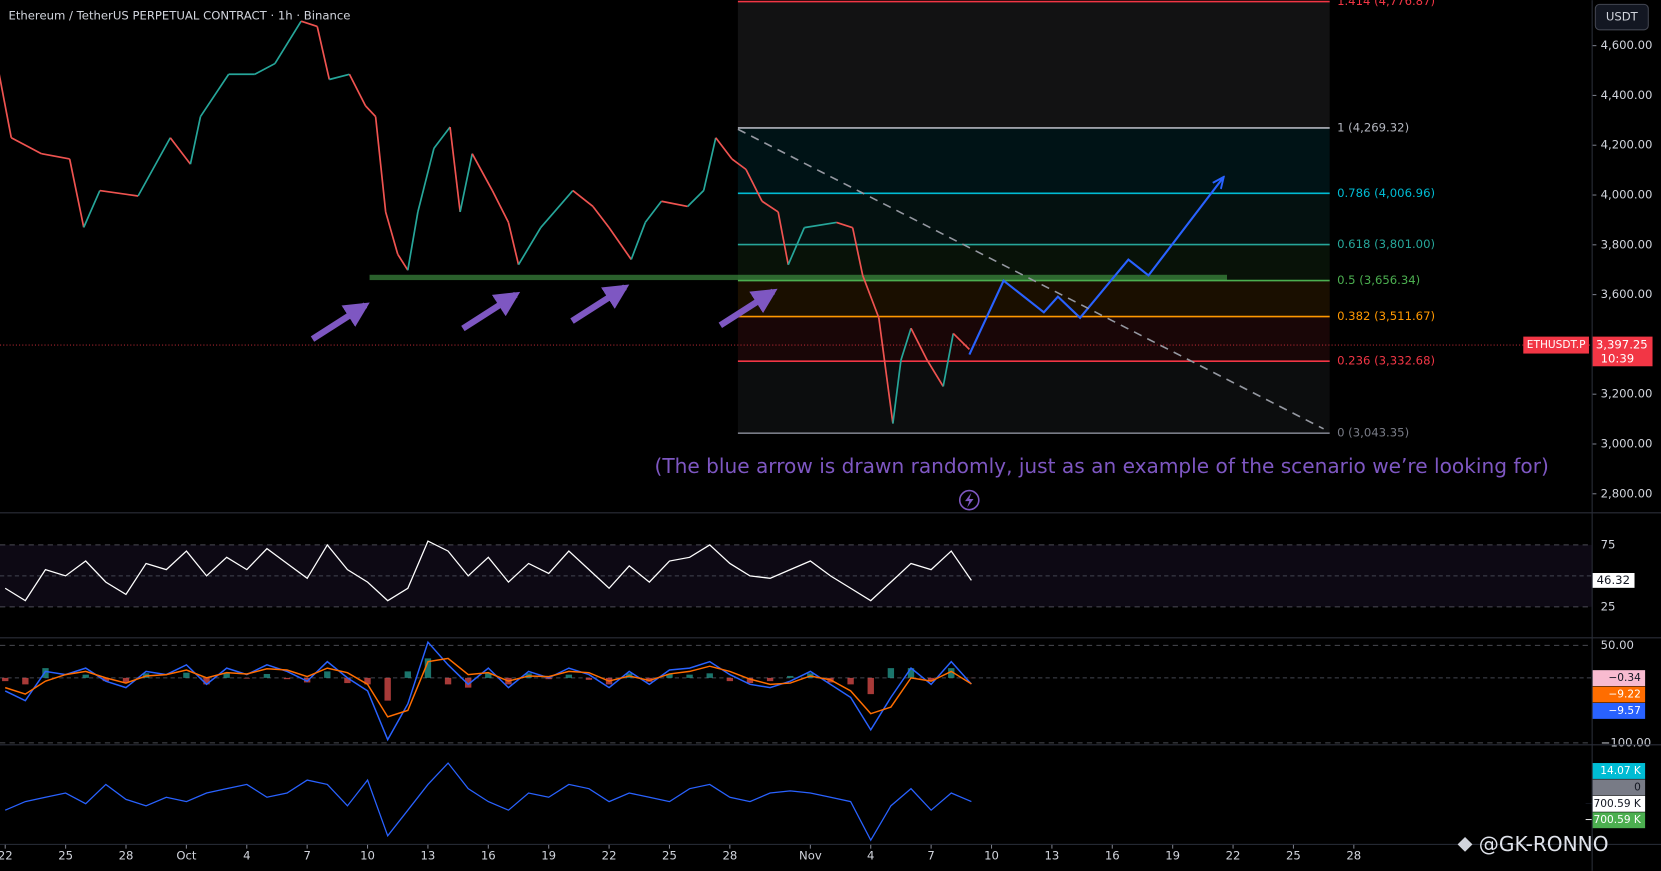  What do you see at coordinates (1608, 544) in the screenshot?
I see `y-tick-label: 75` at bounding box center [1608, 544].